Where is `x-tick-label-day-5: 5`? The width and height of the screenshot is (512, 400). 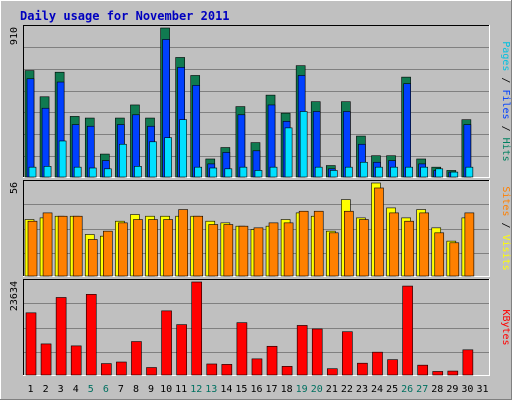
x-tick-label-day-5: 5 is located at coordinates (91, 389).